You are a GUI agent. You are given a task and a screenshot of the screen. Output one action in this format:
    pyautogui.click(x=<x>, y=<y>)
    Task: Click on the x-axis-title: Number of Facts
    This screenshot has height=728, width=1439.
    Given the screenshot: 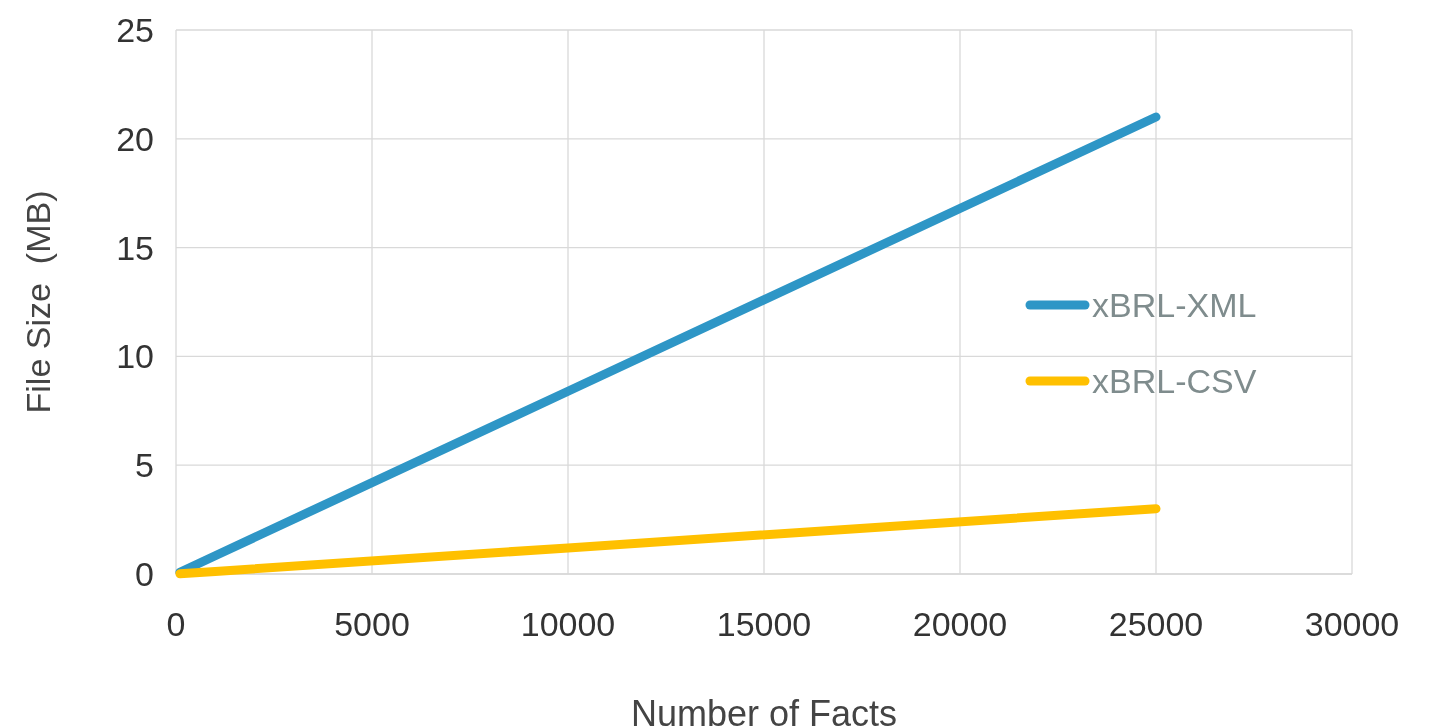 What is the action you would take?
    pyautogui.click(x=764, y=710)
    